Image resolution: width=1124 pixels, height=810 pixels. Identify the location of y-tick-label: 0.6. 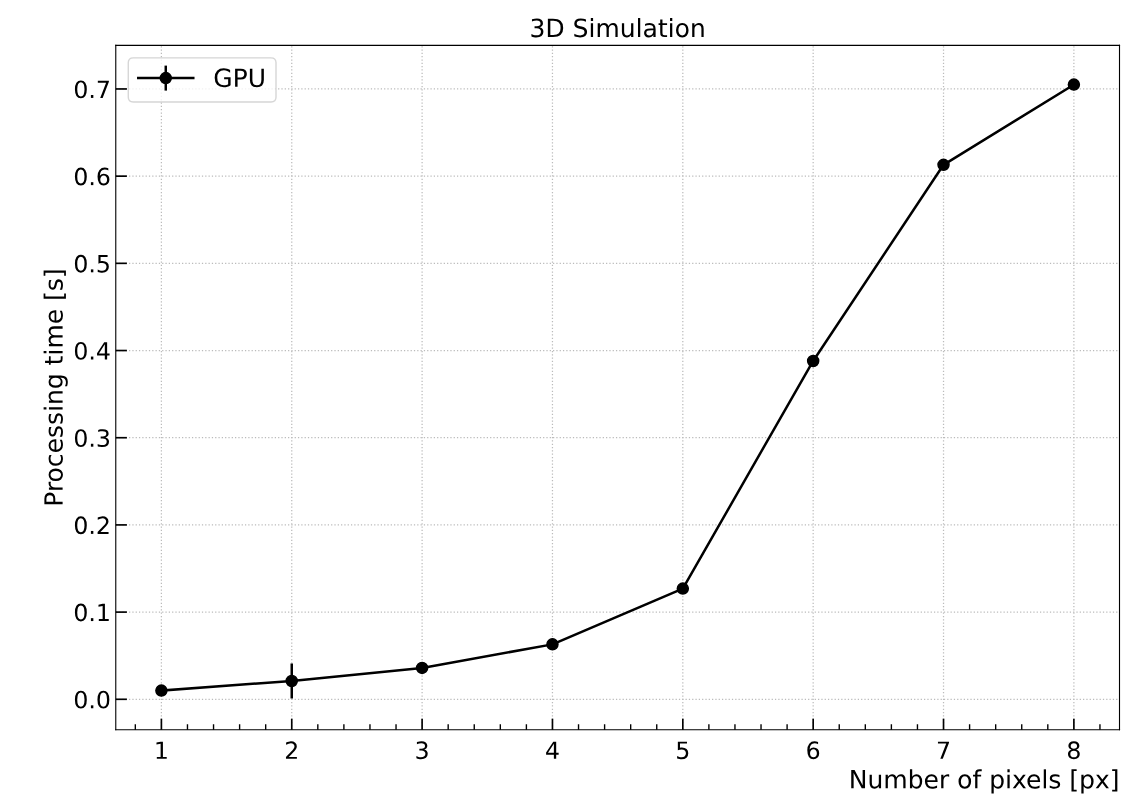
(92, 176).